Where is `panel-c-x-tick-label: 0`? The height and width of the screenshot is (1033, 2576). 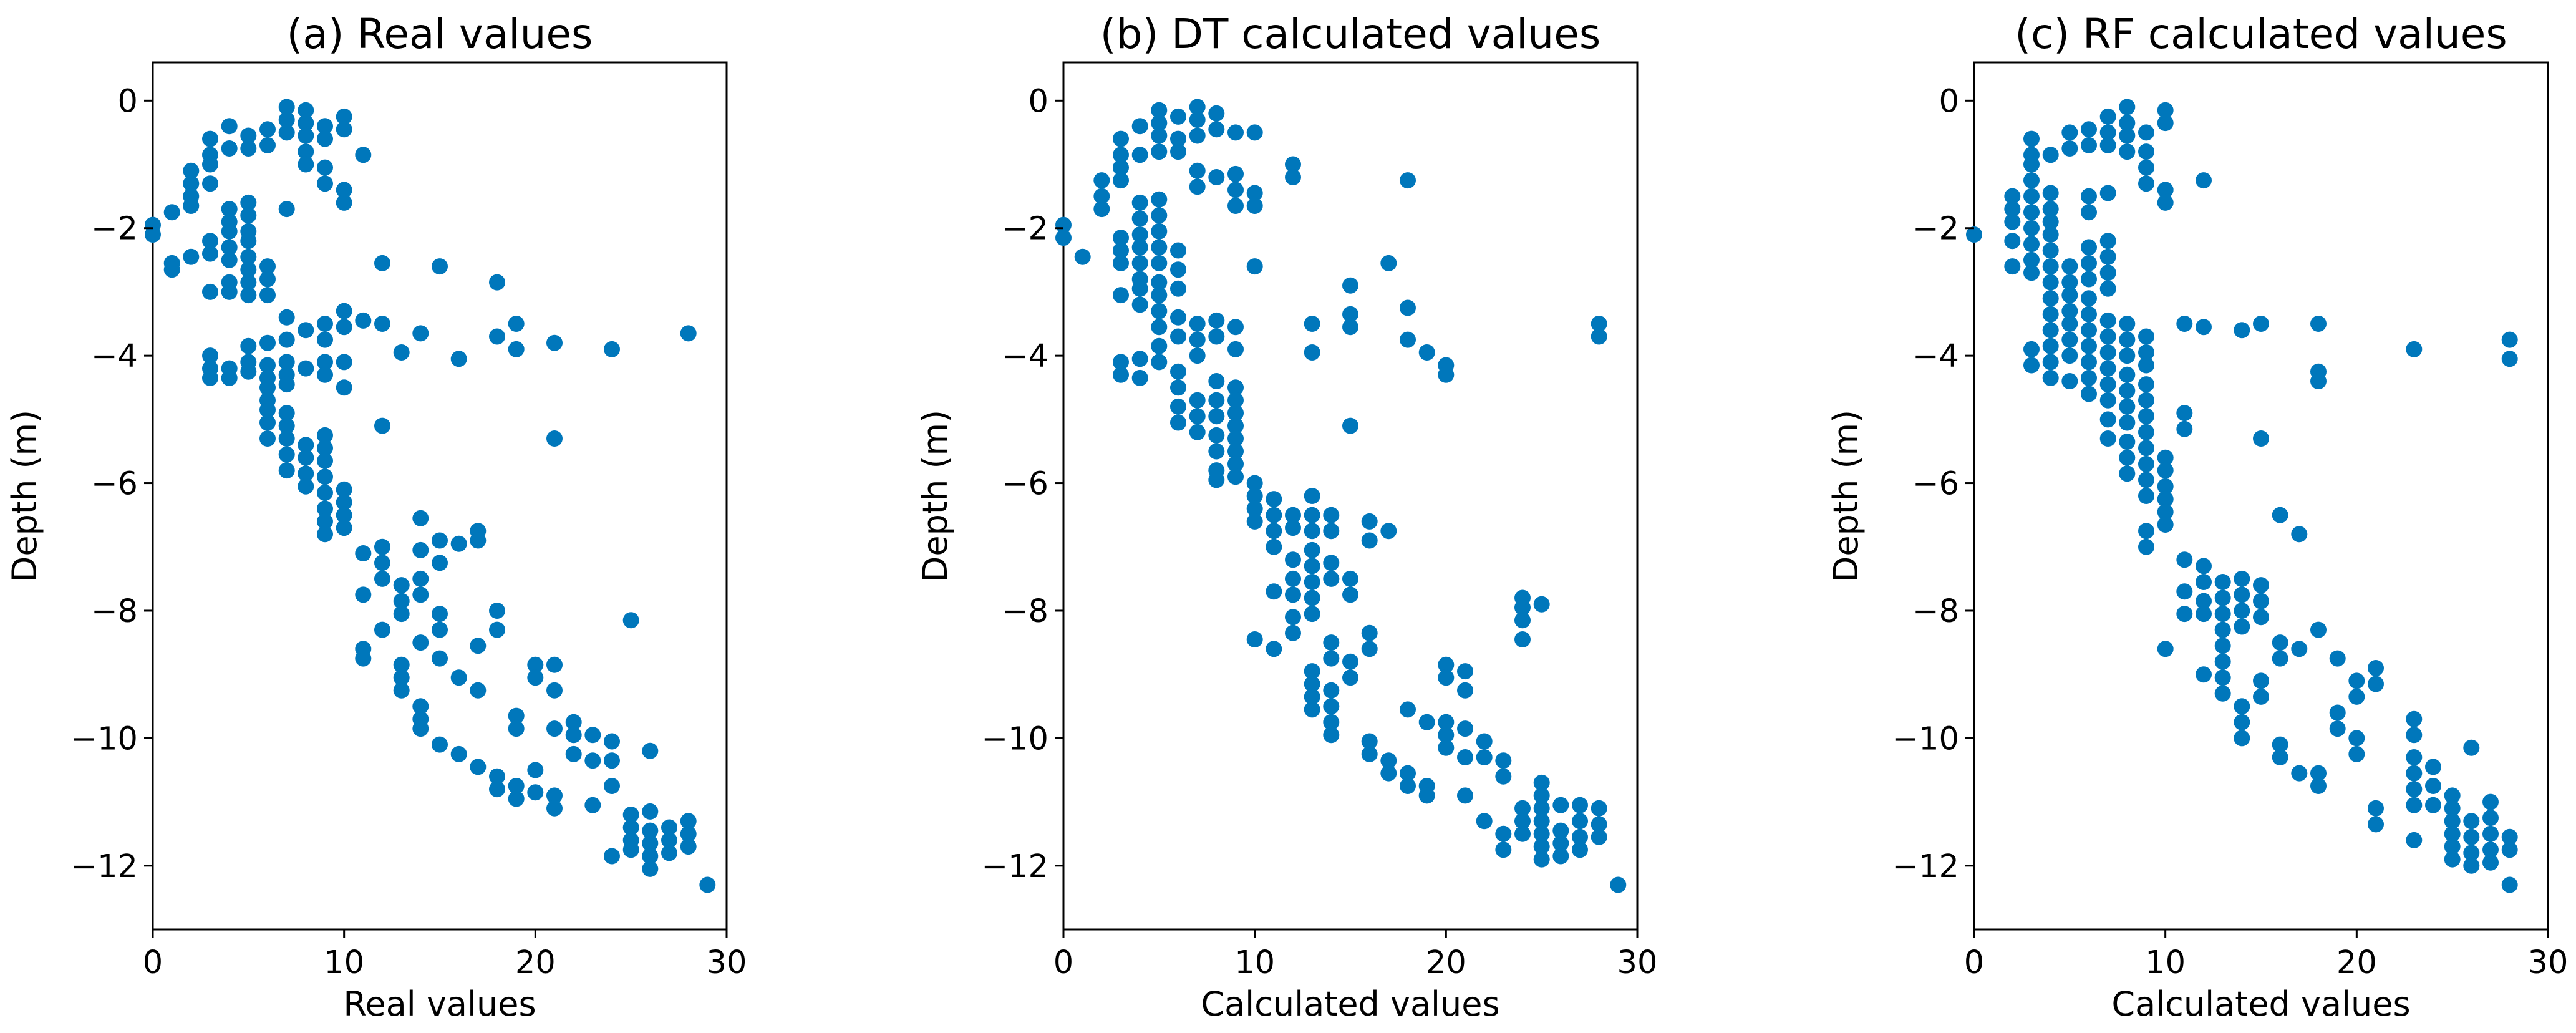
panel-c-x-tick-label: 0 is located at coordinates (1974, 963).